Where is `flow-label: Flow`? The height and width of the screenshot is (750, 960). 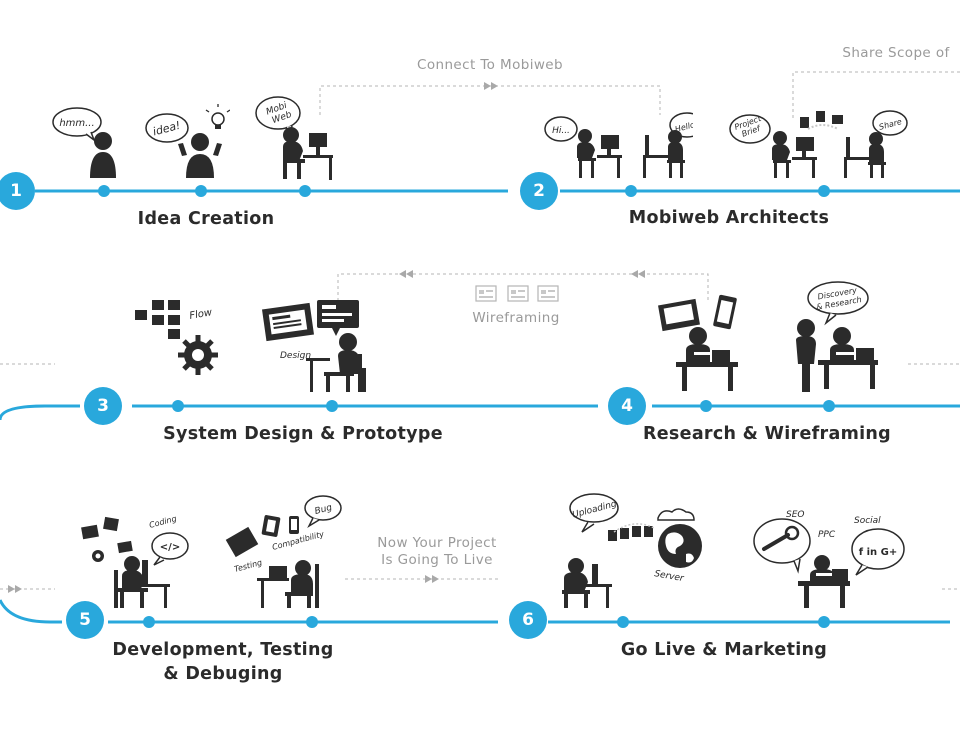
flow-label: Flow is located at coordinates (201, 314).